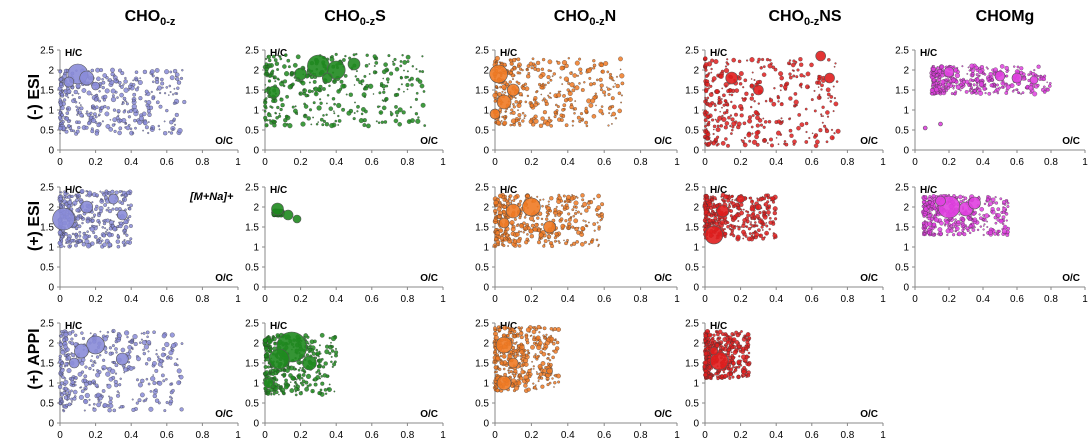 Image resolution: width=1092 pixels, height=443 pixels. What do you see at coordinates (1071, 278) in the screenshot?
I see `x-axis-label: O/C` at bounding box center [1071, 278].